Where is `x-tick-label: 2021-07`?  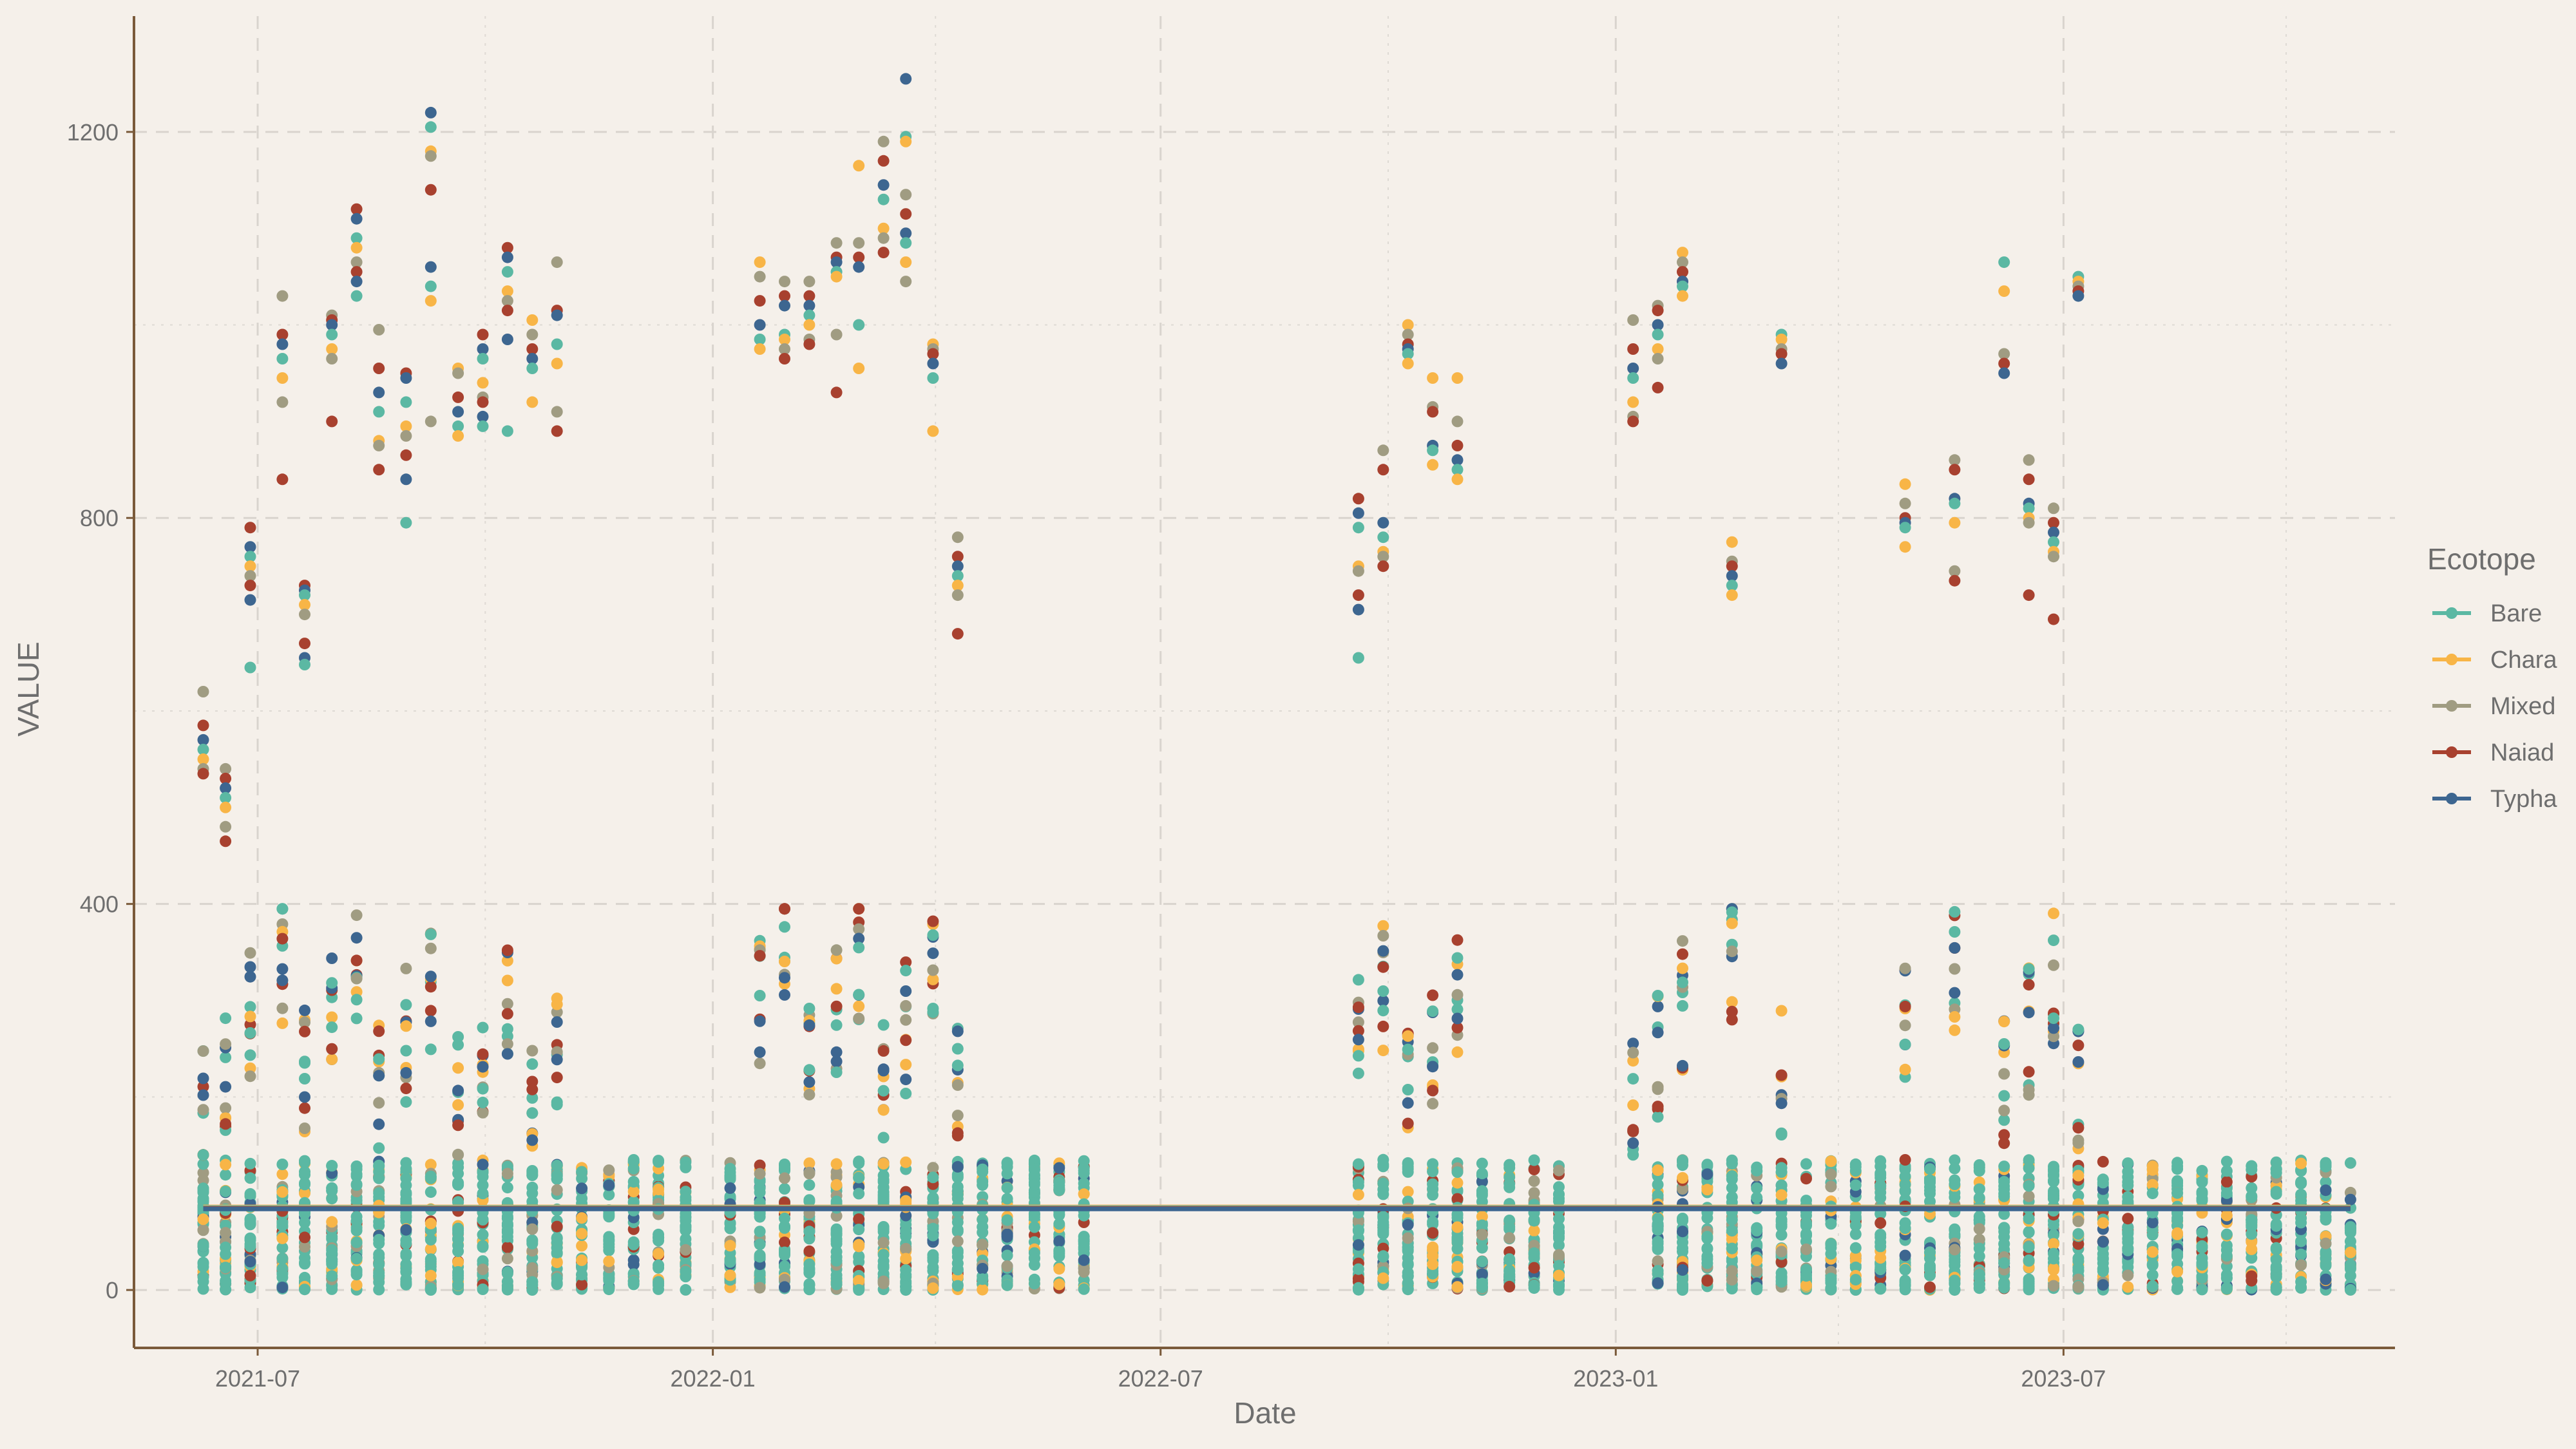 x-tick-label: 2021-07 is located at coordinates (257, 1378).